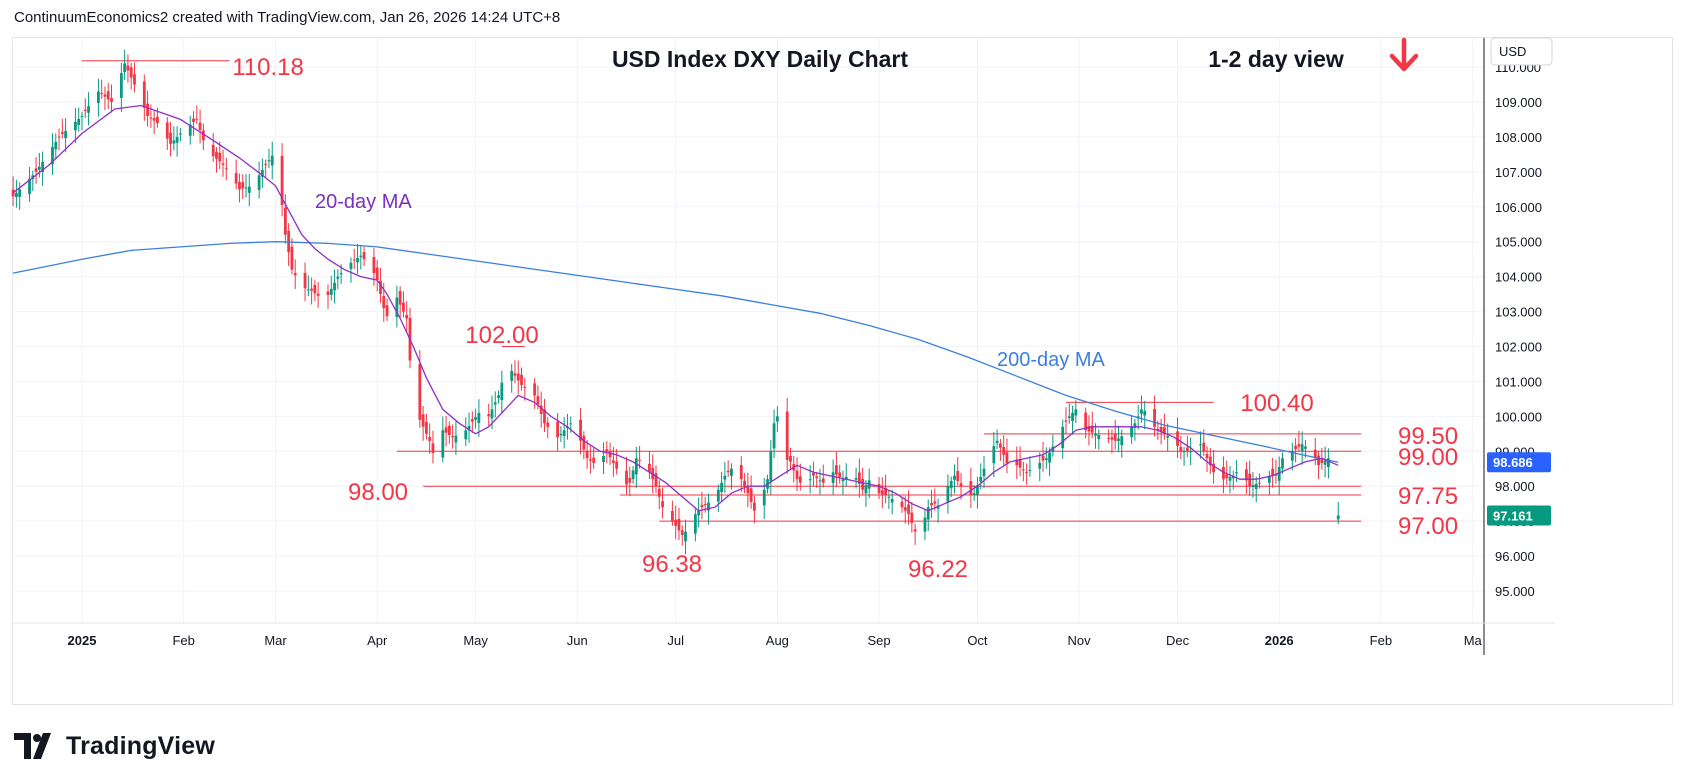 The height and width of the screenshot is (782, 1689). Describe the element at coordinates (1515, 591) in the screenshot. I see `y-tick-label: 95.000` at that location.